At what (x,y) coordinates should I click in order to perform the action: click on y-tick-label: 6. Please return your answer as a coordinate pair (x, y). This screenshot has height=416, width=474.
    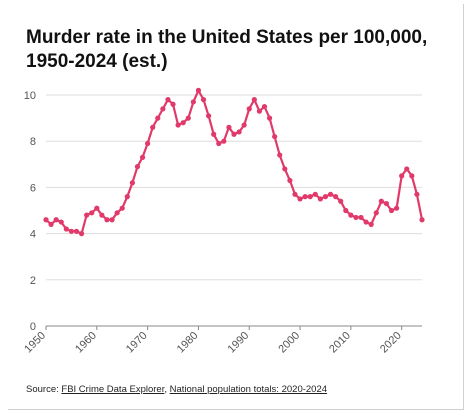
    Looking at the image, I should click on (33, 188).